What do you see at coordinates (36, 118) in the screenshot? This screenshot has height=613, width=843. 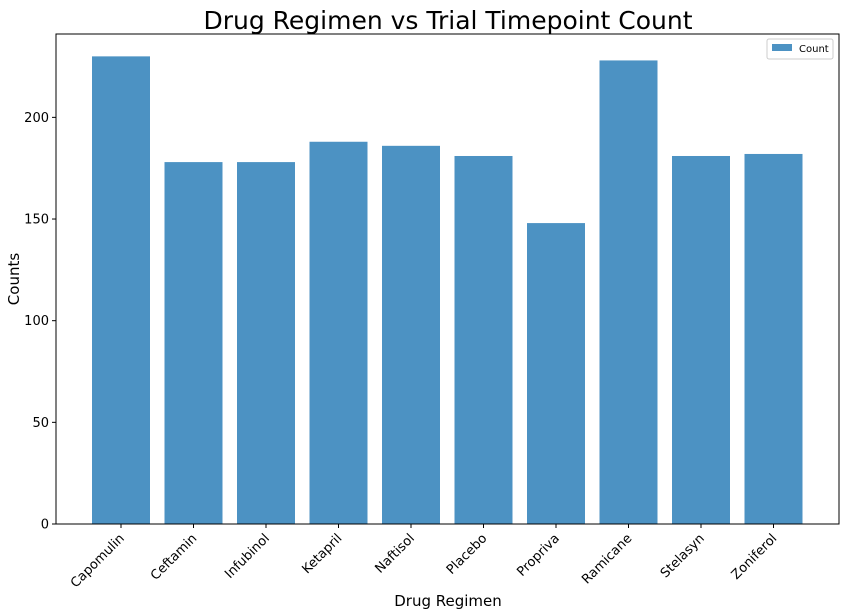 I see `y-tick-label: 200` at bounding box center [36, 118].